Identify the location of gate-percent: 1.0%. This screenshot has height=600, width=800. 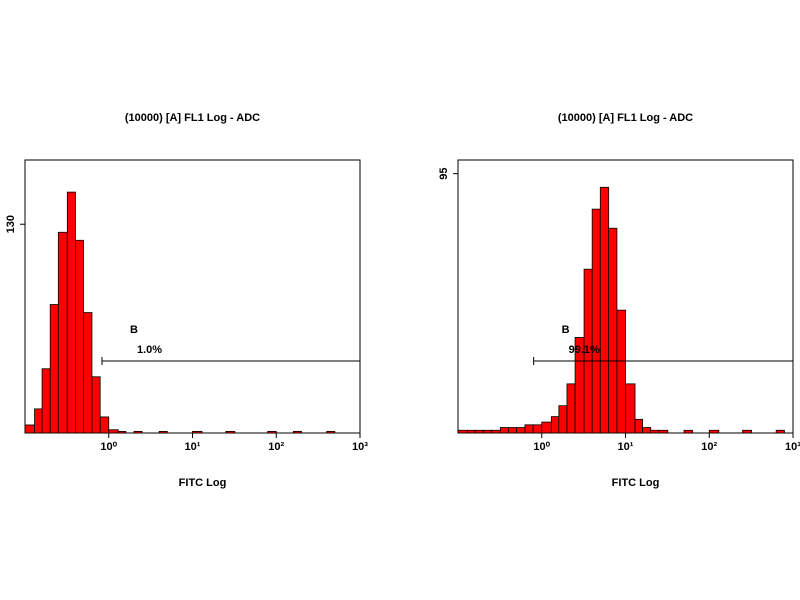
(149, 350).